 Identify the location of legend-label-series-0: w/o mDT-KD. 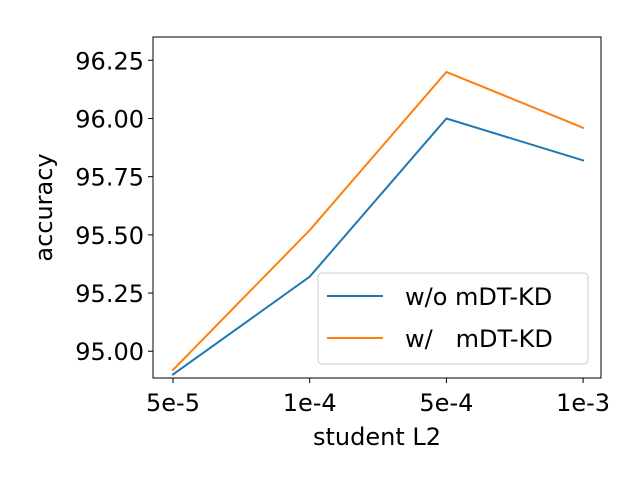
(478, 297).